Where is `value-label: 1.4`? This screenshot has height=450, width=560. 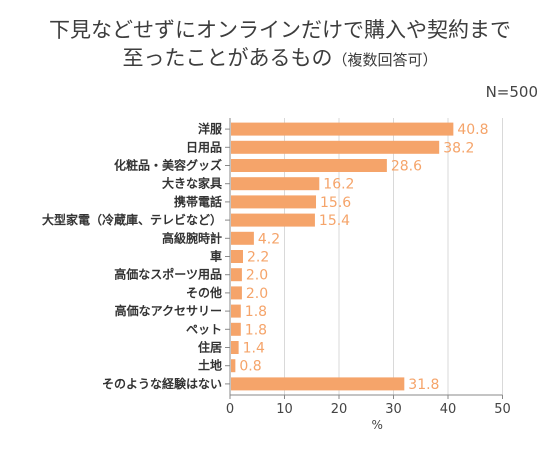 value-label: 1.4 is located at coordinates (254, 349).